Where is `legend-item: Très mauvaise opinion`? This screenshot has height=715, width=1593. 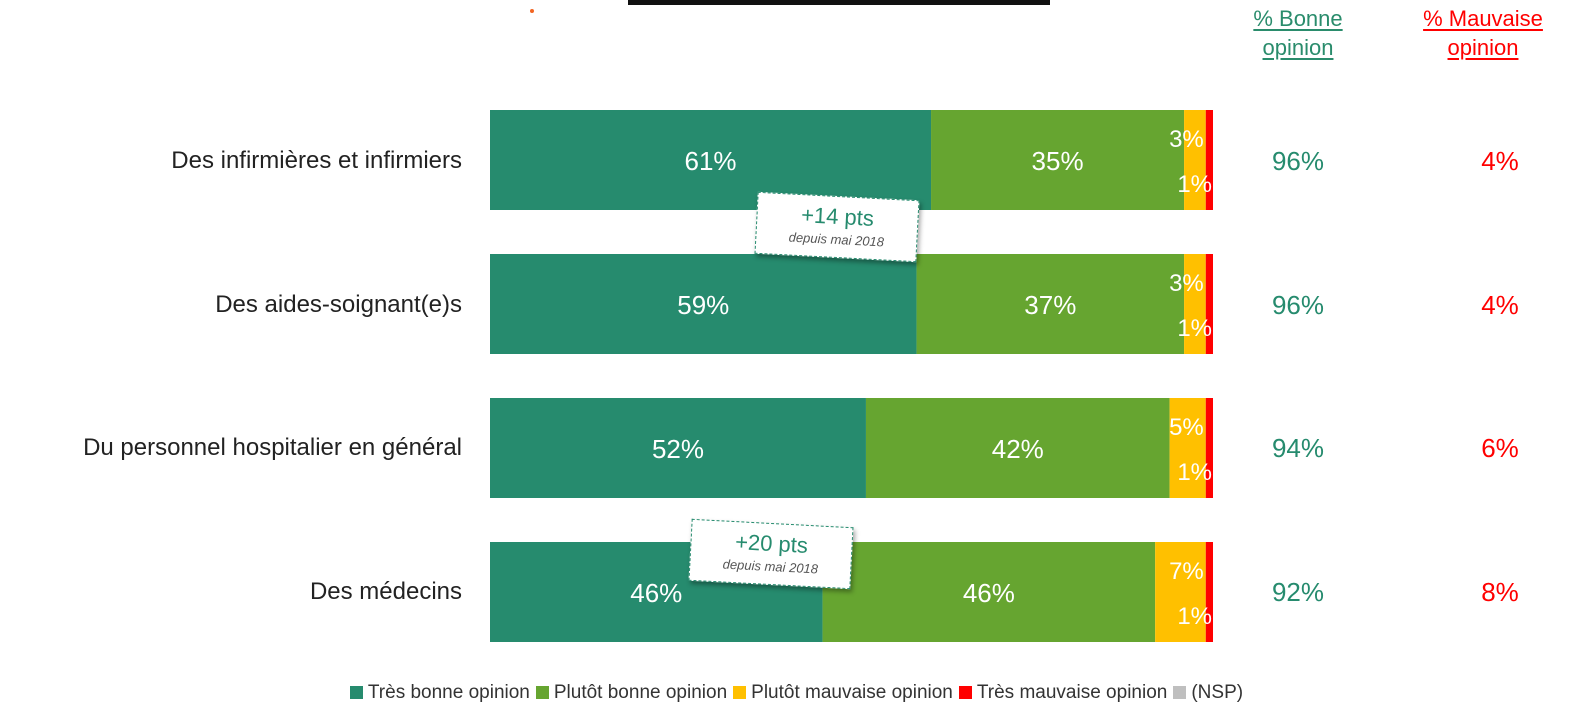
legend-item: Très mauvaise opinion is located at coordinates (1063, 693).